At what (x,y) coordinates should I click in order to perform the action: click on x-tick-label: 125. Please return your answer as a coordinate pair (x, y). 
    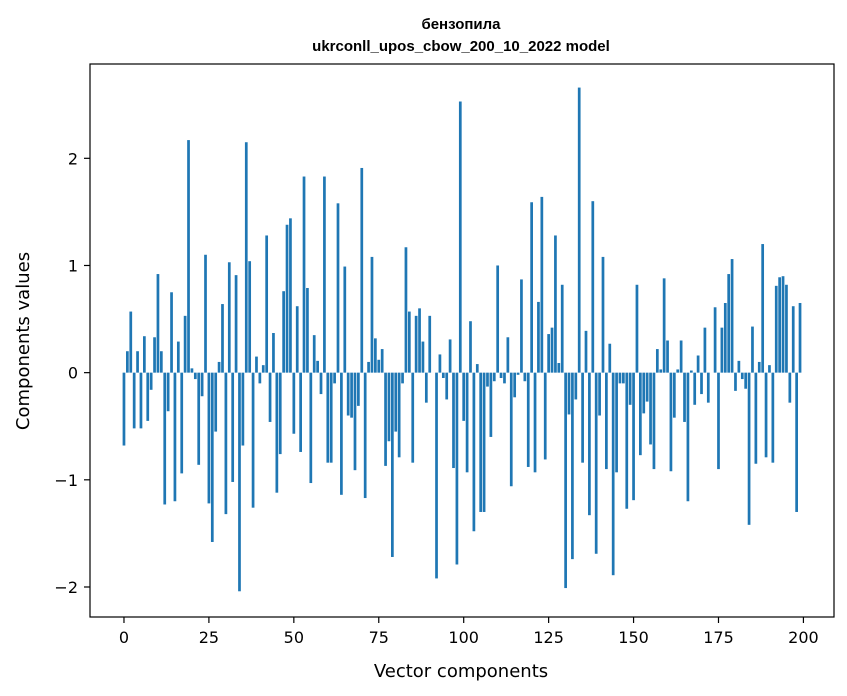
    Looking at the image, I should click on (548, 637).